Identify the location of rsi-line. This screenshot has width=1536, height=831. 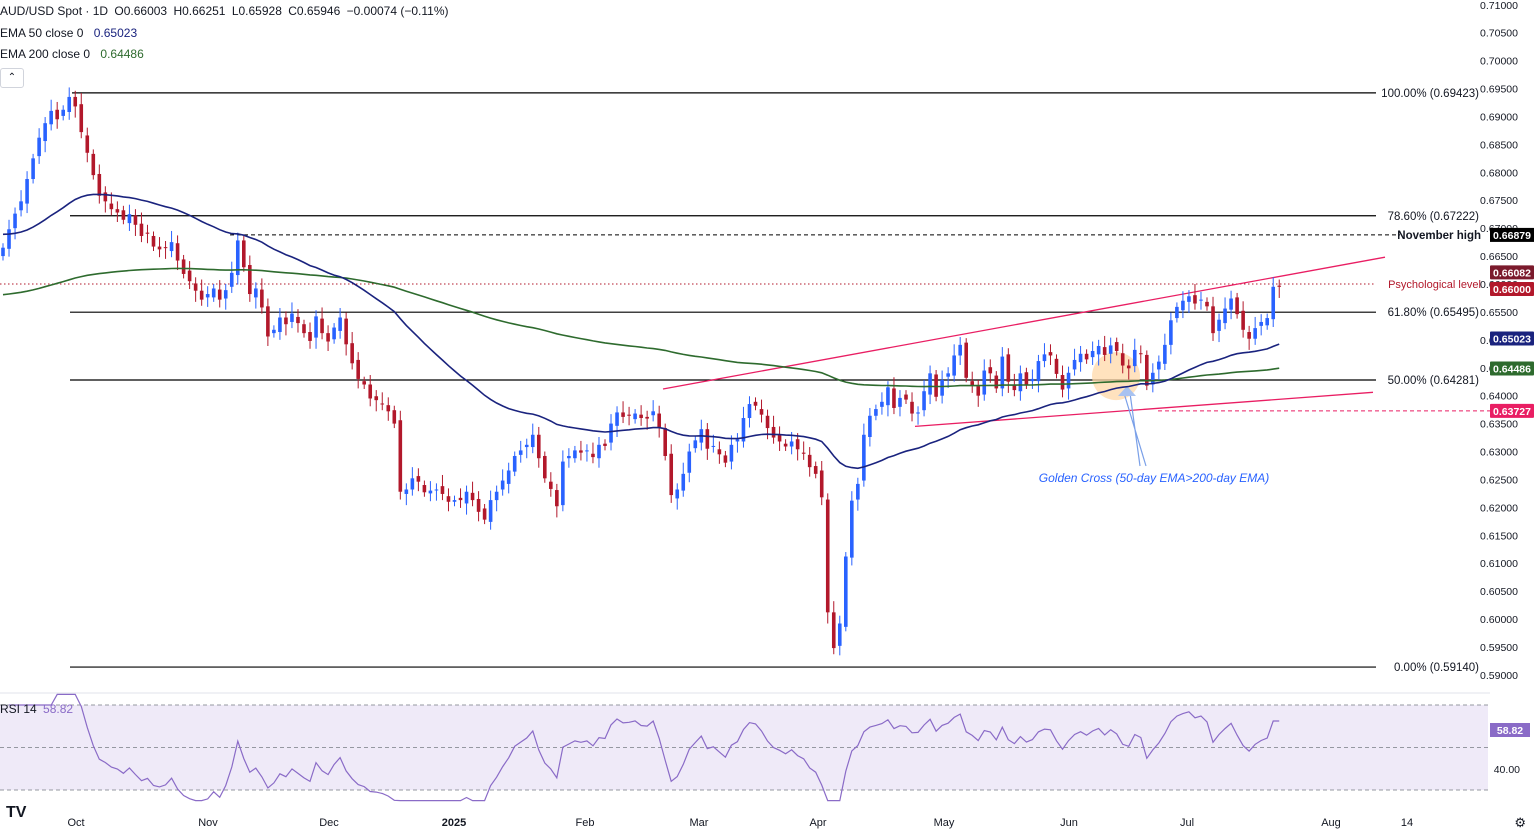
(644, 747).